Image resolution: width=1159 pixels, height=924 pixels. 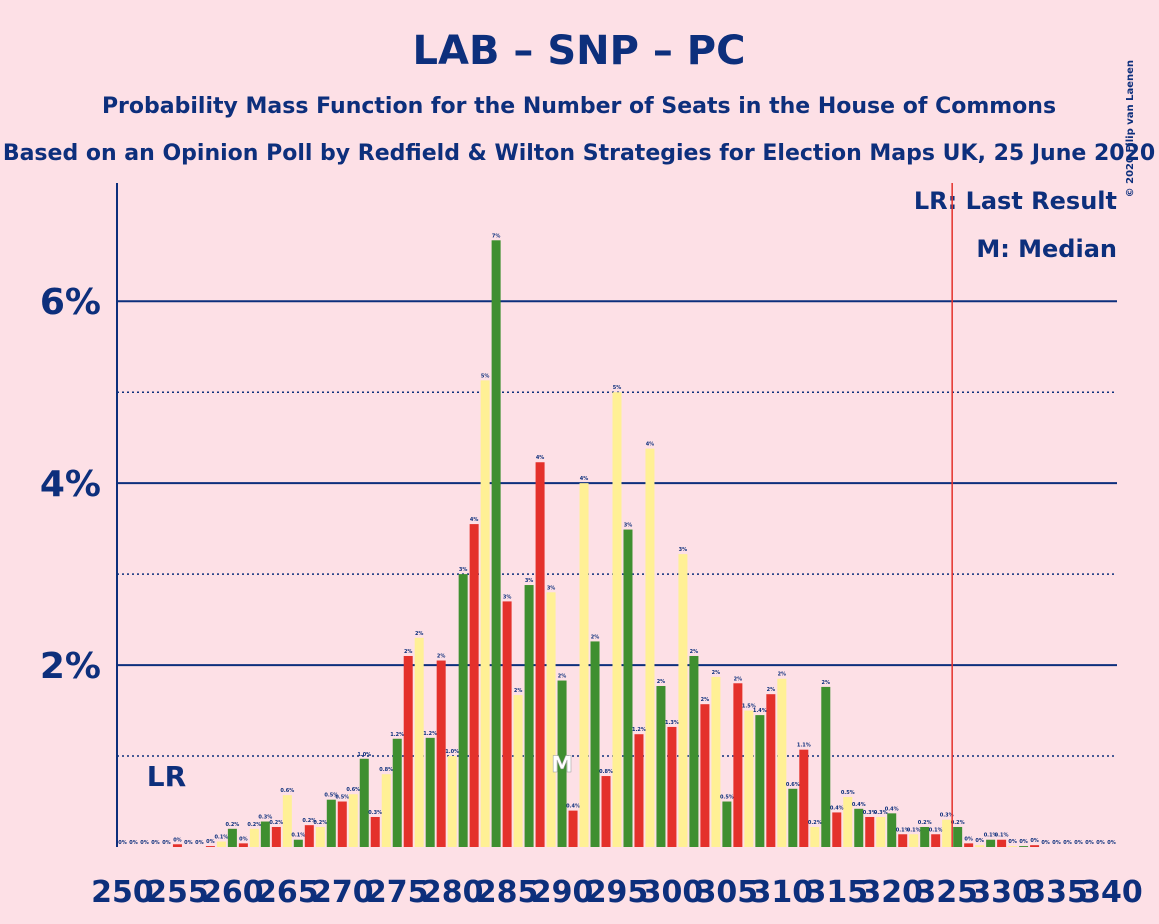 What do you see at coordinates (760, 711) in the screenshot?
I see `bar-value-label: 1.4%` at bounding box center [760, 711].